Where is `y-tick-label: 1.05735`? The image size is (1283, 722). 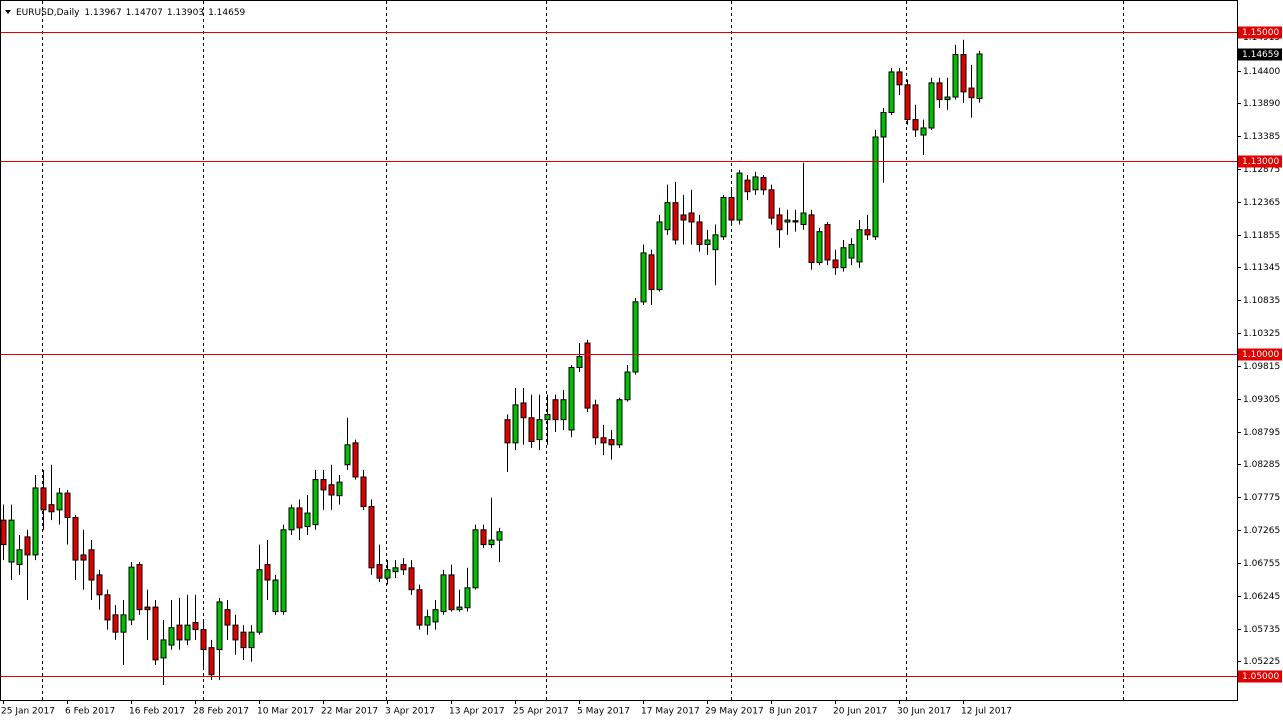
y-tick-label: 1.05735 is located at coordinates (1261, 630).